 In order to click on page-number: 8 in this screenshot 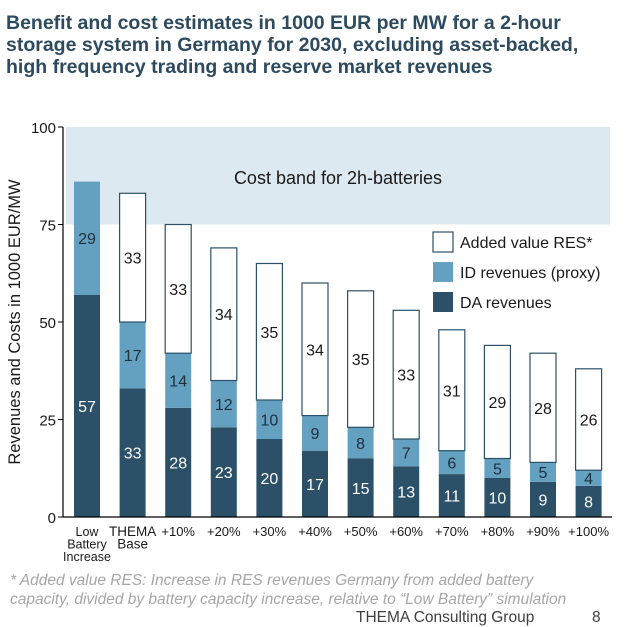, I will do `click(596, 617)`.